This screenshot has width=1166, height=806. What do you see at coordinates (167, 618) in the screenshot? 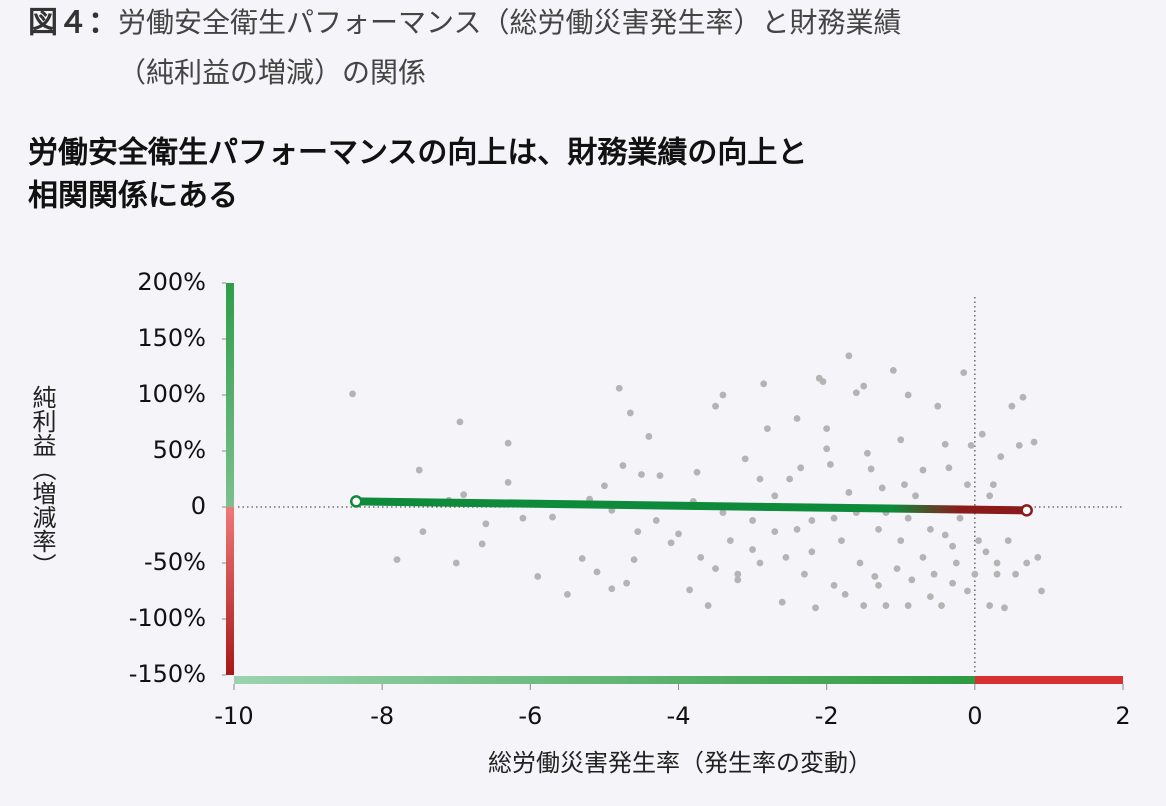
I see `y-tick-label: -100%` at bounding box center [167, 618].